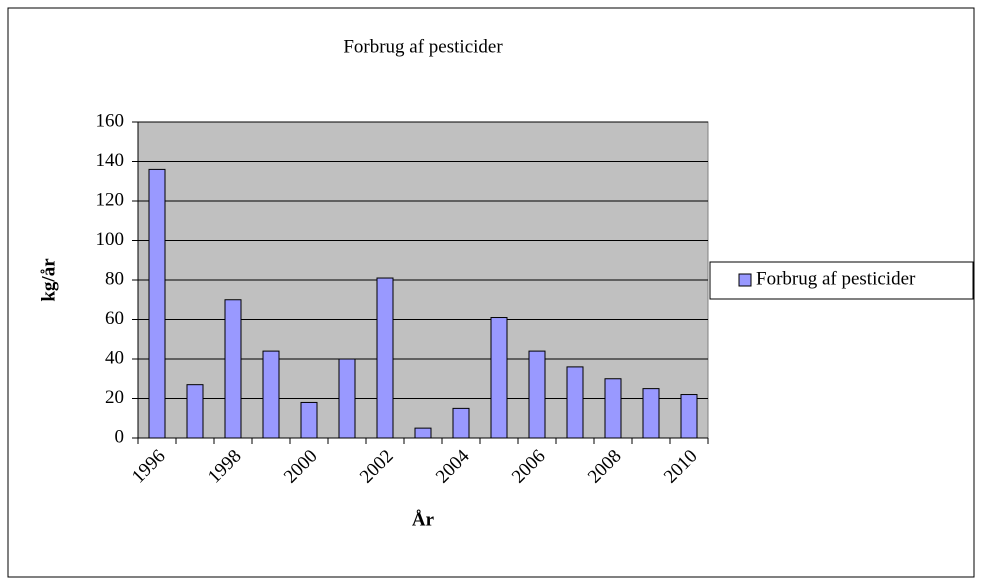 The width and height of the screenshot is (983, 585). Describe the element at coordinates (48, 280) in the screenshot. I see `y-axis-label: kg/år` at that location.